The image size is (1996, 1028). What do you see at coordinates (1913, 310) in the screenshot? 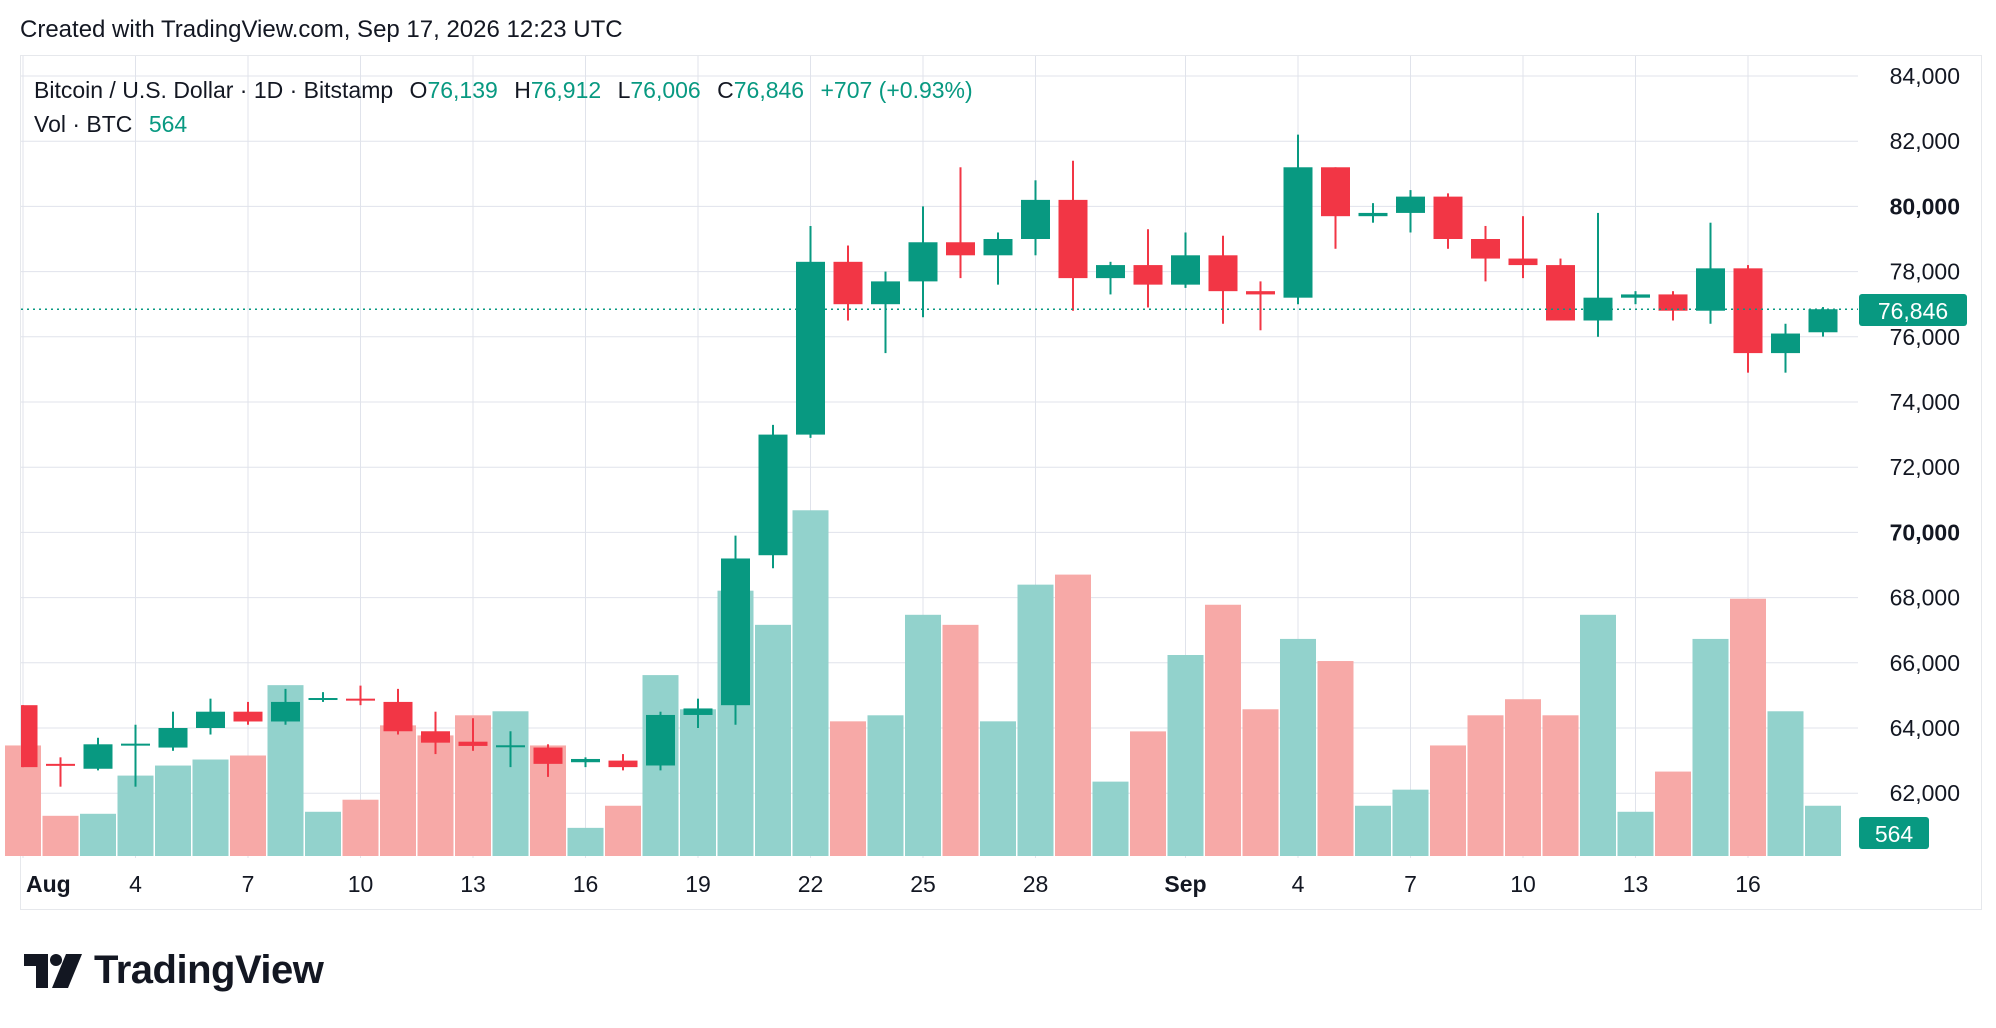
I see `price-tag-bg` at bounding box center [1913, 310].